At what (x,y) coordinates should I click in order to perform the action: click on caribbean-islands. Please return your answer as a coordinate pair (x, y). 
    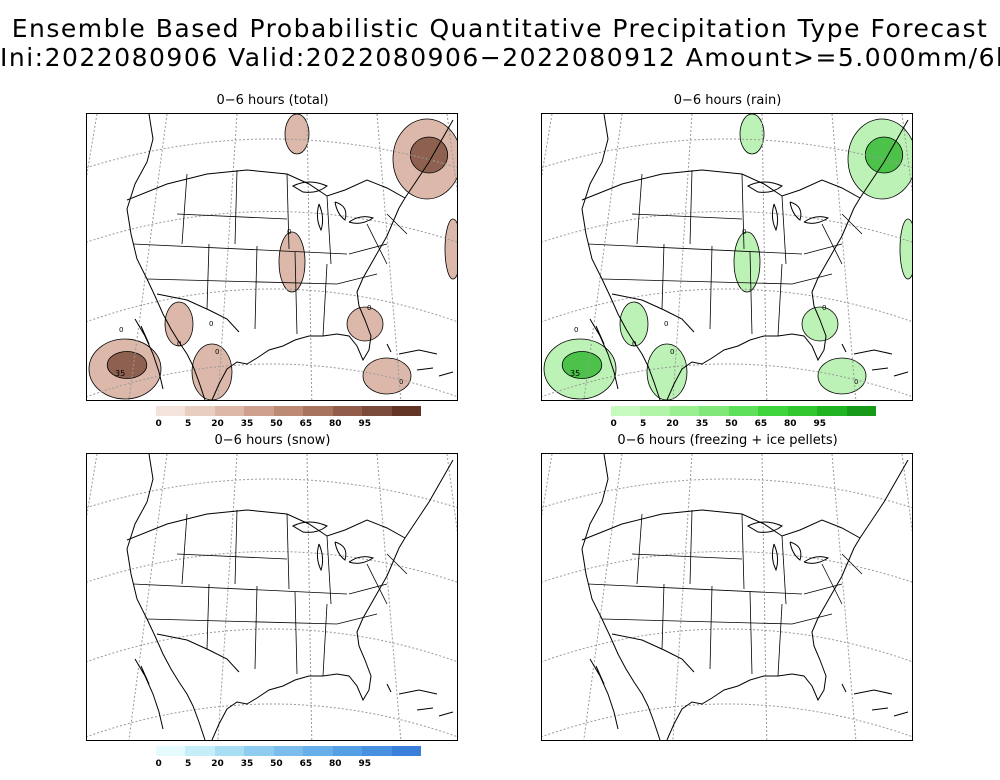
    Looking at the image, I should click on (875, 360).